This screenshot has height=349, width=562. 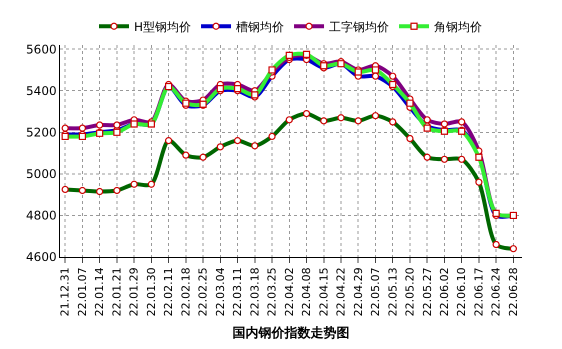 I want to click on y-tick-label: 4600, so click(x=41, y=257).